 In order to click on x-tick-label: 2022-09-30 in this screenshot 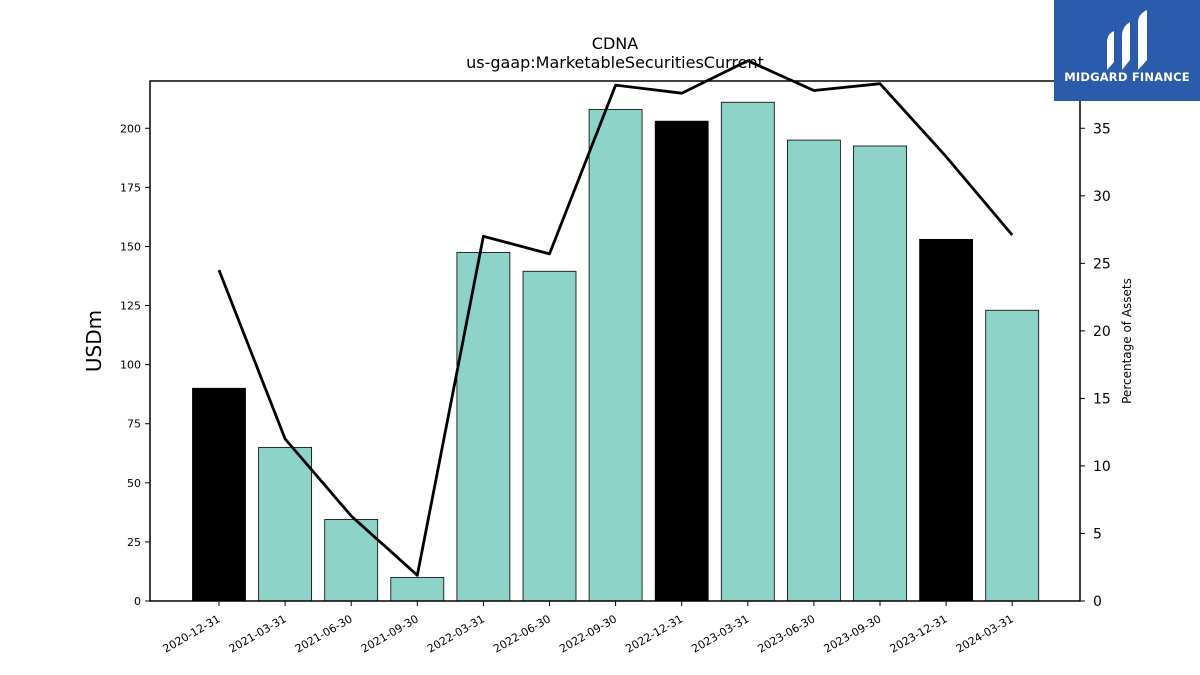, I will do `click(588, 633)`.